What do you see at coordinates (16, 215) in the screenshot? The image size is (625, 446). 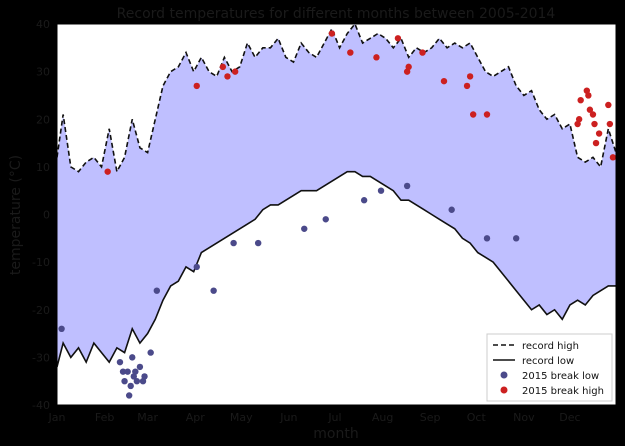 I see `y-axis-label: temperature (°C)` at bounding box center [16, 215].